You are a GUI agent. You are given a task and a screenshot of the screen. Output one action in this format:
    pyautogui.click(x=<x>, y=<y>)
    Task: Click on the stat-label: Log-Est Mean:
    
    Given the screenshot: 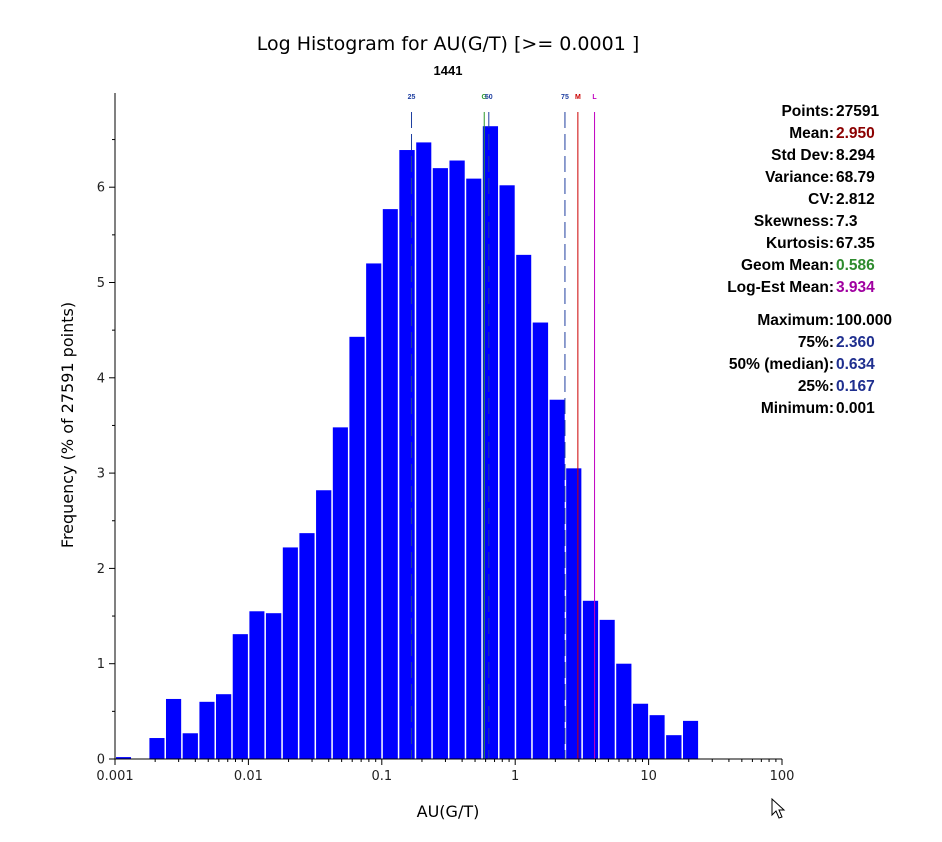 What is the action you would take?
    pyautogui.click(x=780, y=287)
    